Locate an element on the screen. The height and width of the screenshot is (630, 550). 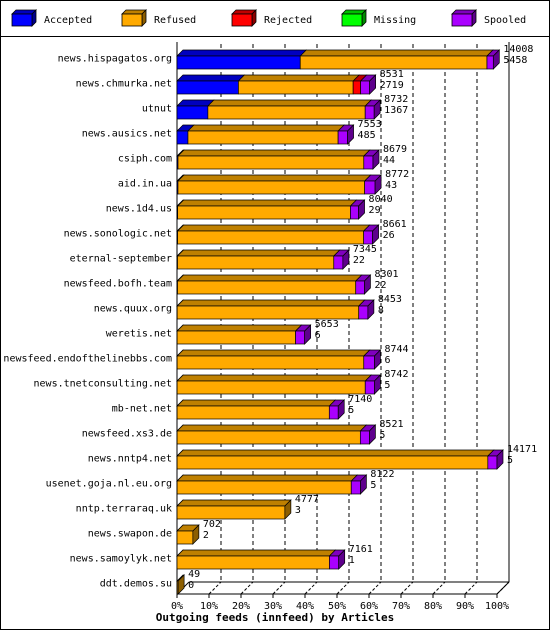
x-tick-label-1: 10% is located at coordinates (209, 606).